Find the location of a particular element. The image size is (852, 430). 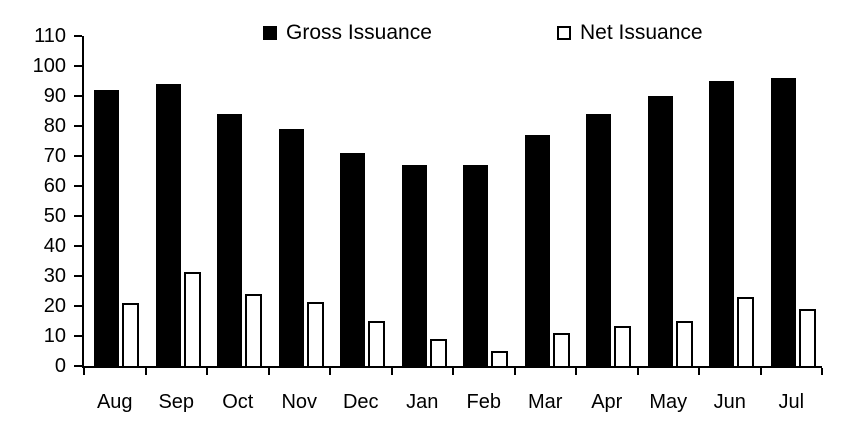

bar-gross-feb is located at coordinates (475, 265).